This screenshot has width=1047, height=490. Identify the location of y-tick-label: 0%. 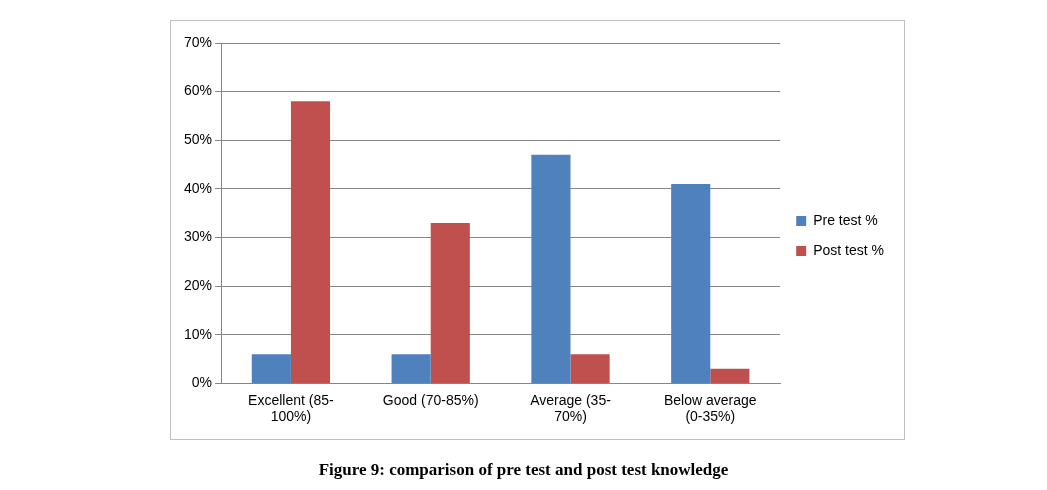
(202, 382).